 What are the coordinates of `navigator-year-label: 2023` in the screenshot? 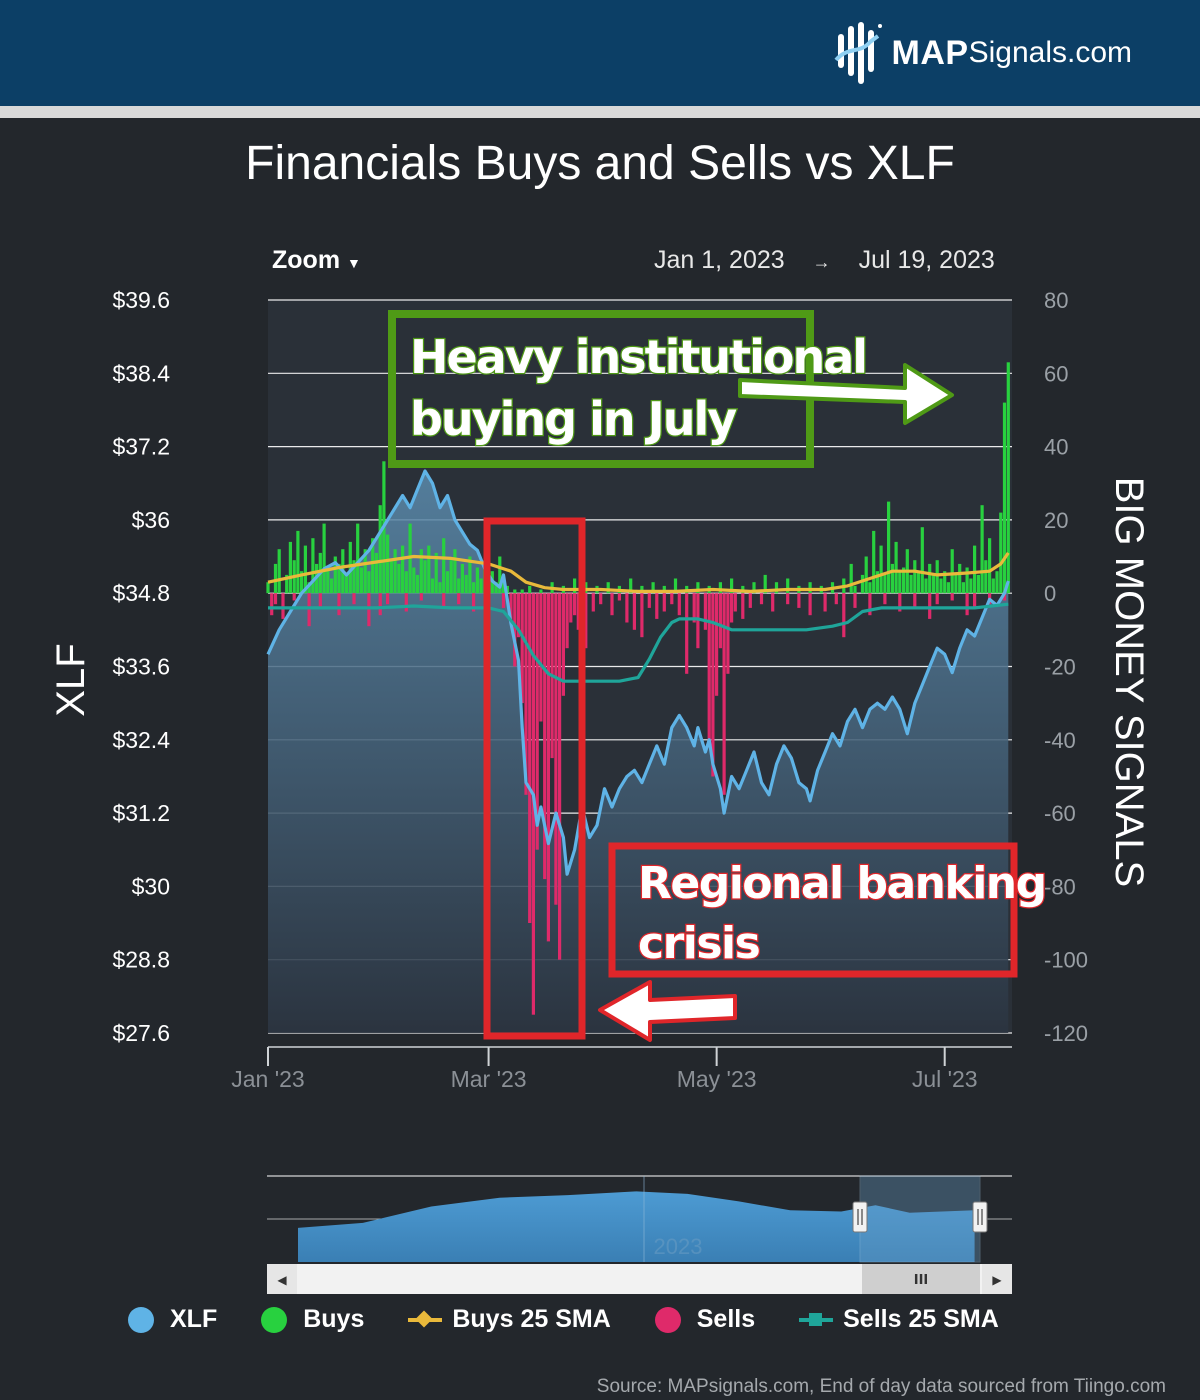 It's located at (678, 1246).